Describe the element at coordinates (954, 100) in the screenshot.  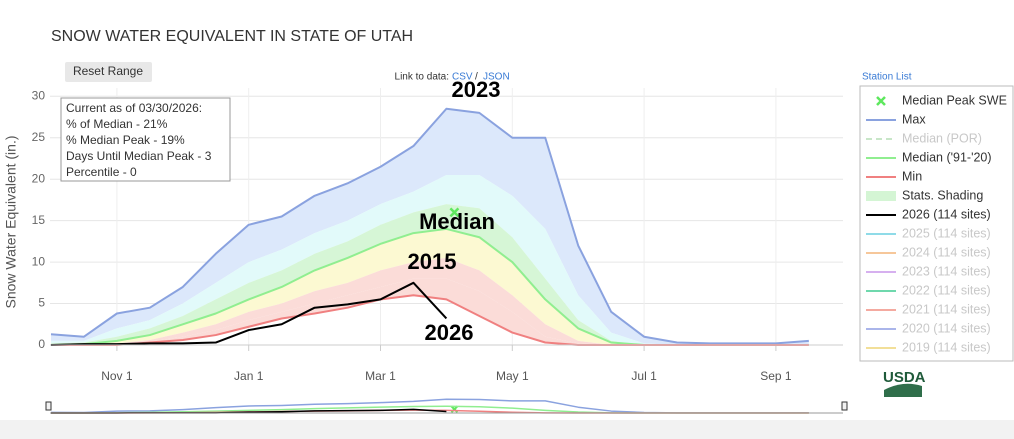
I see `legend-label: Median Peak SWE` at that location.